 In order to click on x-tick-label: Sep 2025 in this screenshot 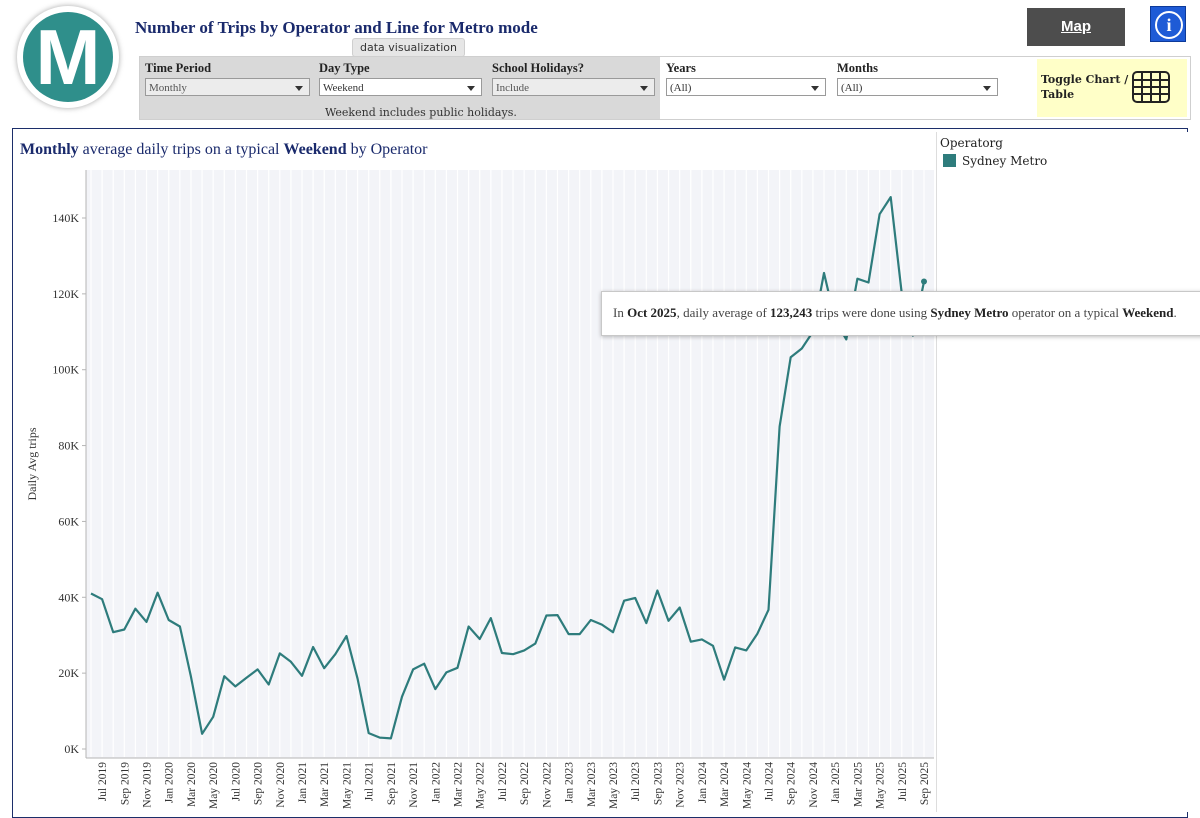, I will do `click(925, 783)`.